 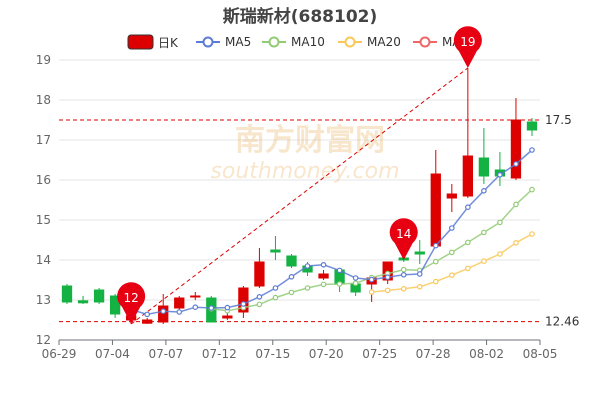 What do you see at coordinates (310, 140) in the screenshot?
I see `watermark-text: 南方财富网` at bounding box center [310, 140].